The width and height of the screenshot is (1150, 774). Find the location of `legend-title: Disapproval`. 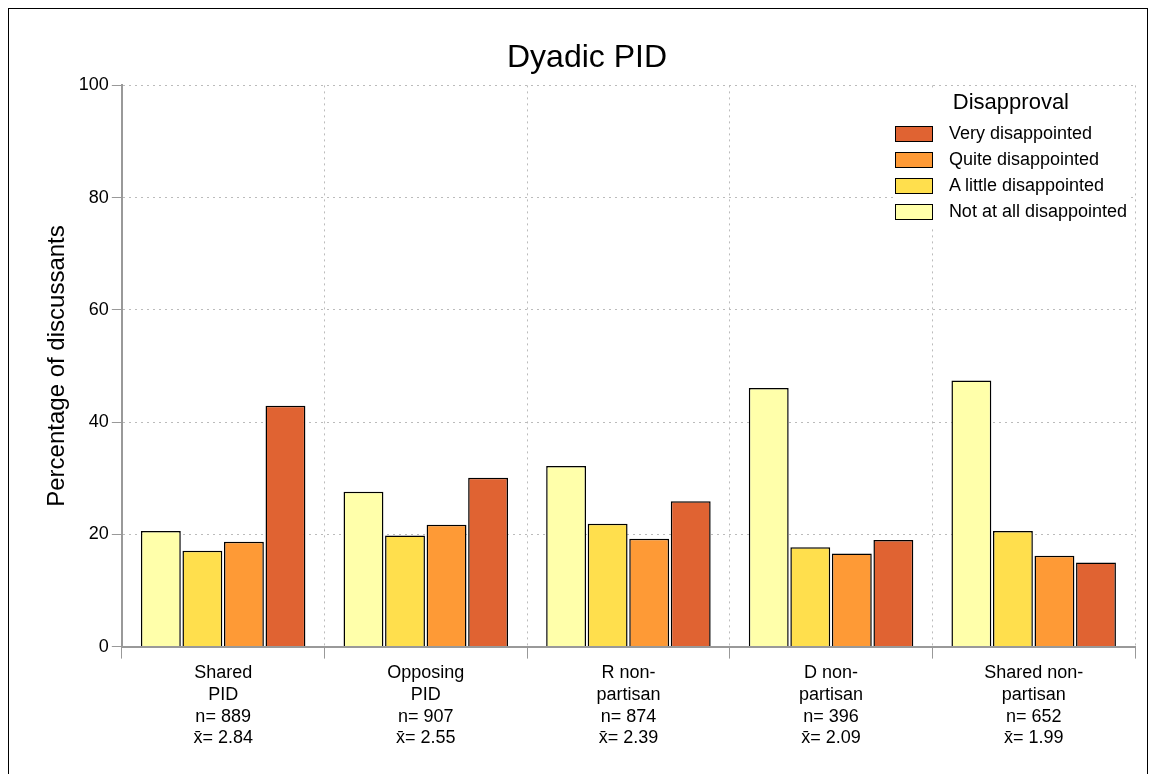

legend-title: Disapproval is located at coordinates (1010, 102).